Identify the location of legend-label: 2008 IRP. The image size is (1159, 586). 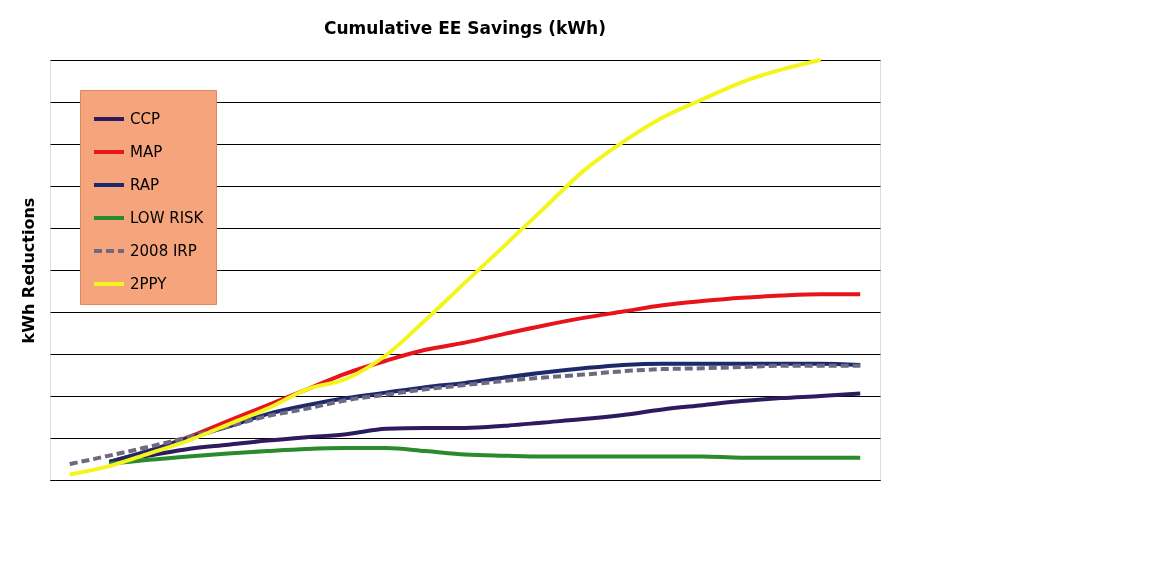
(163, 251).